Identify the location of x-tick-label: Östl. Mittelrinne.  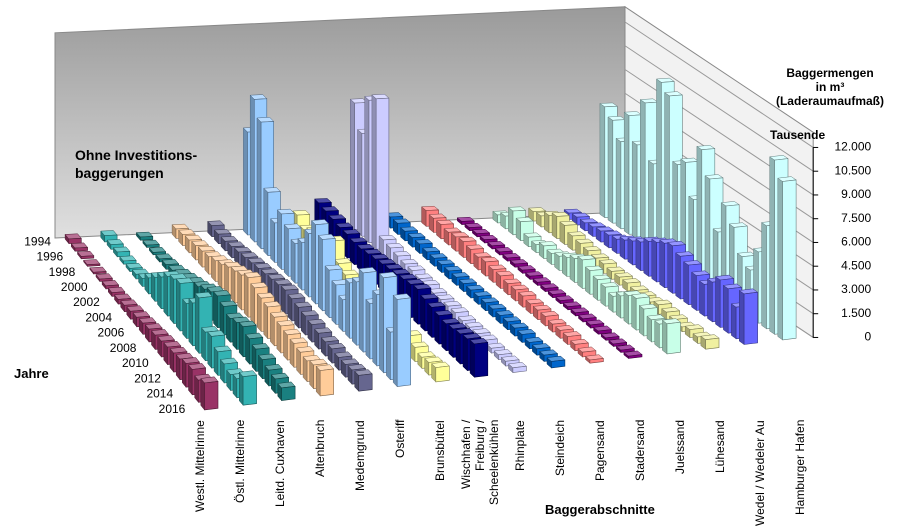
(240, 462).